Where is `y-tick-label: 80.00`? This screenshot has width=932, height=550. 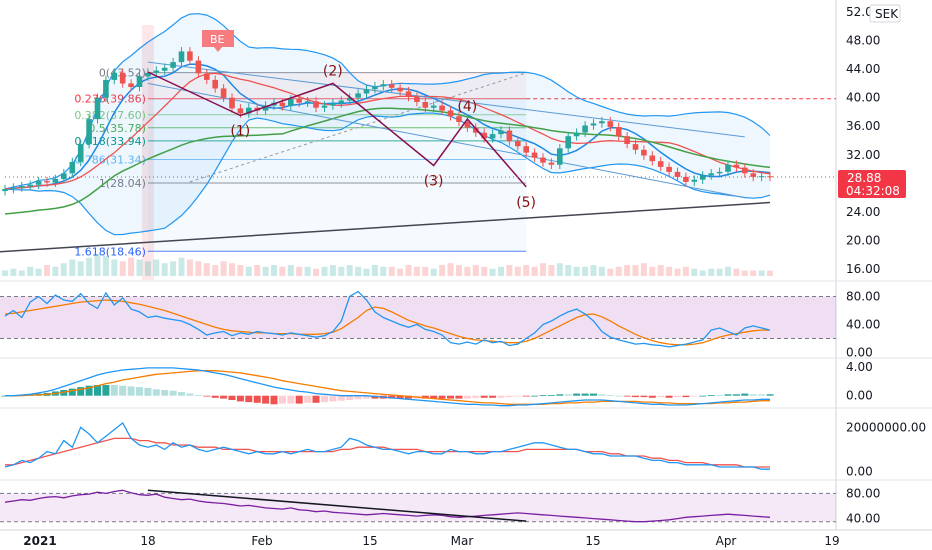
y-tick-label: 80.00 is located at coordinates (863, 297).